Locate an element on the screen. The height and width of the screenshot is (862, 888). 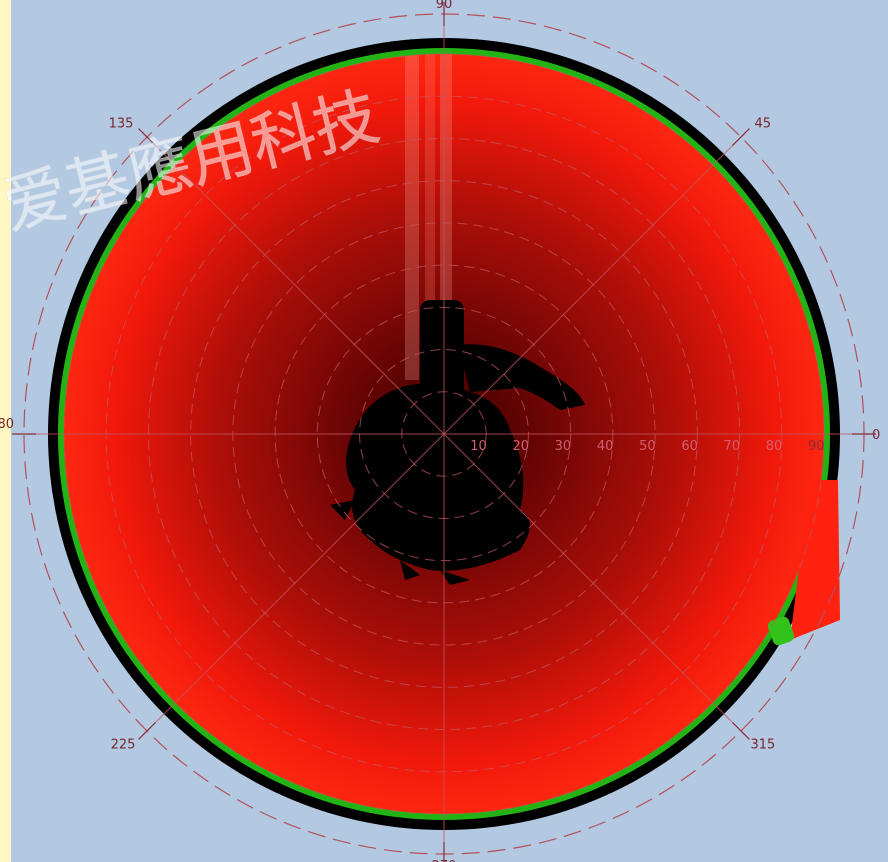
angle-label-270: 270 is located at coordinates (444, 860).